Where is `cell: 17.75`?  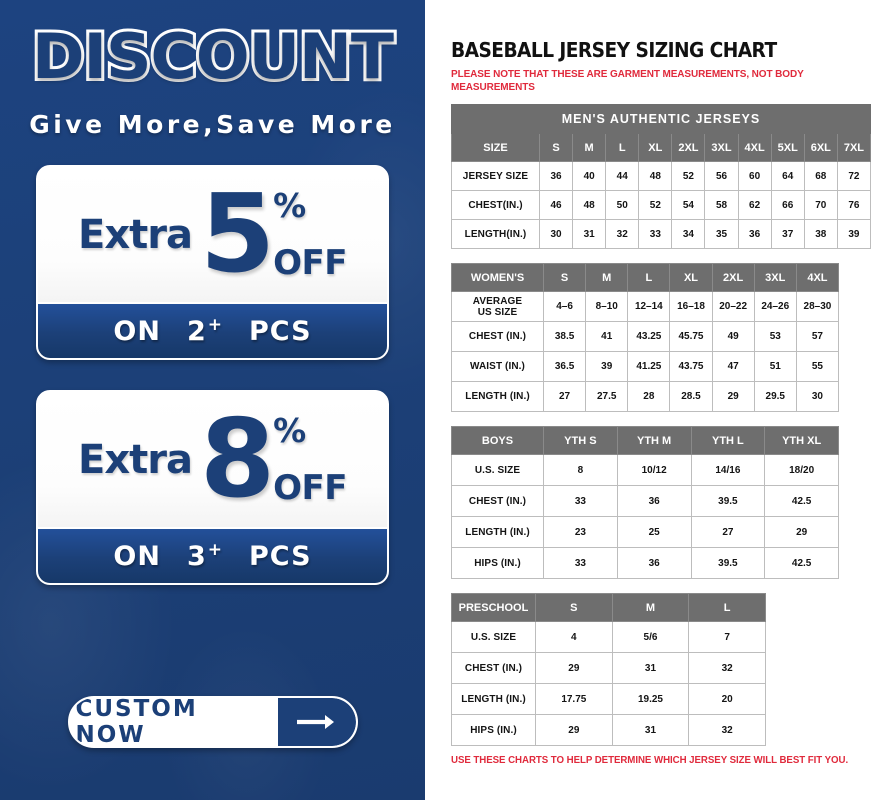
cell: 17.75 is located at coordinates (574, 699).